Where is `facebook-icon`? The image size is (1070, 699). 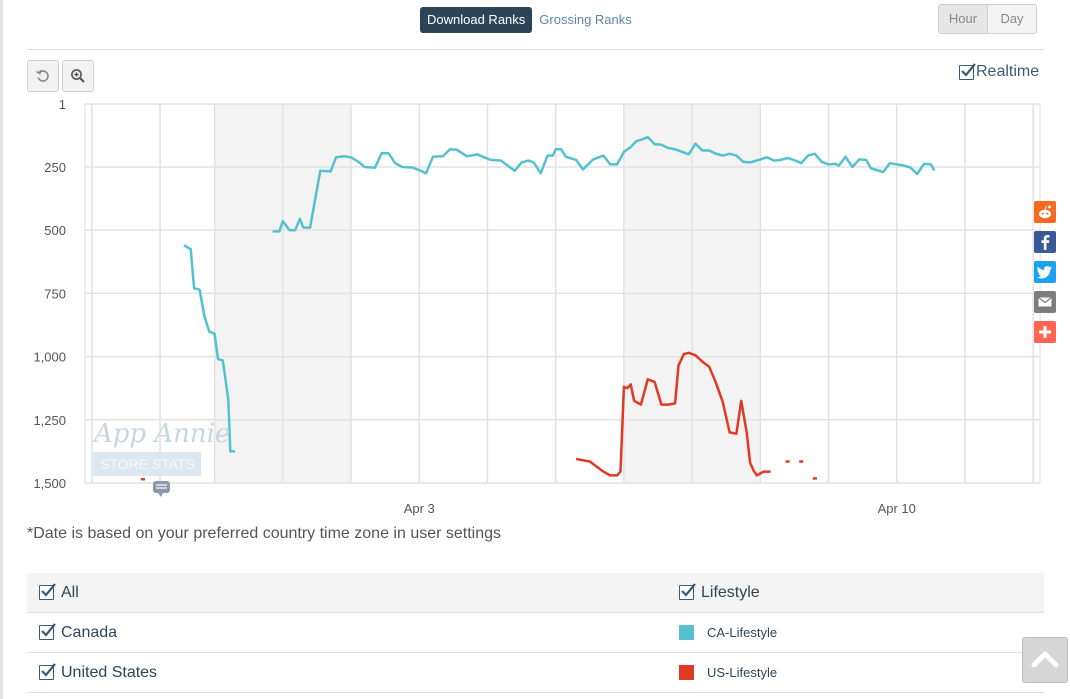
facebook-icon is located at coordinates (1045, 242).